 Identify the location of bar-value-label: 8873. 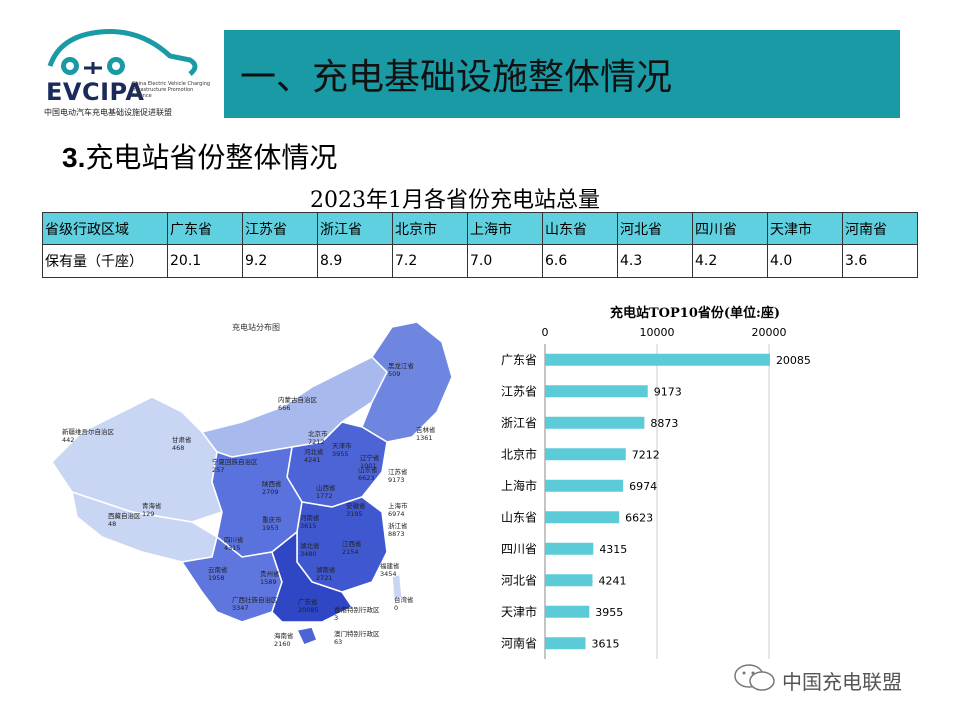
(664, 423).